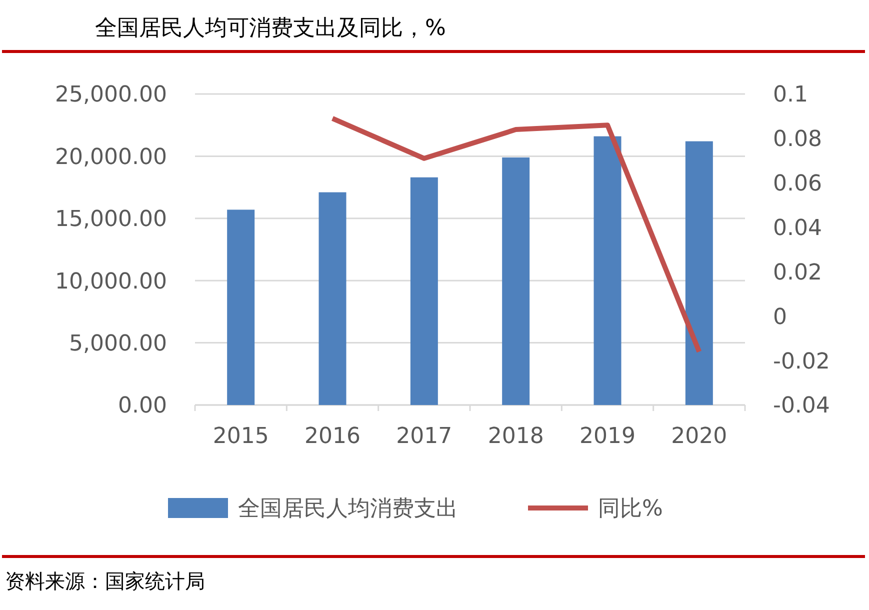 The width and height of the screenshot is (869, 610). What do you see at coordinates (790, 95) in the screenshot?
I see `y2-tick-label: 0.1` at bounding box center [790, 95].